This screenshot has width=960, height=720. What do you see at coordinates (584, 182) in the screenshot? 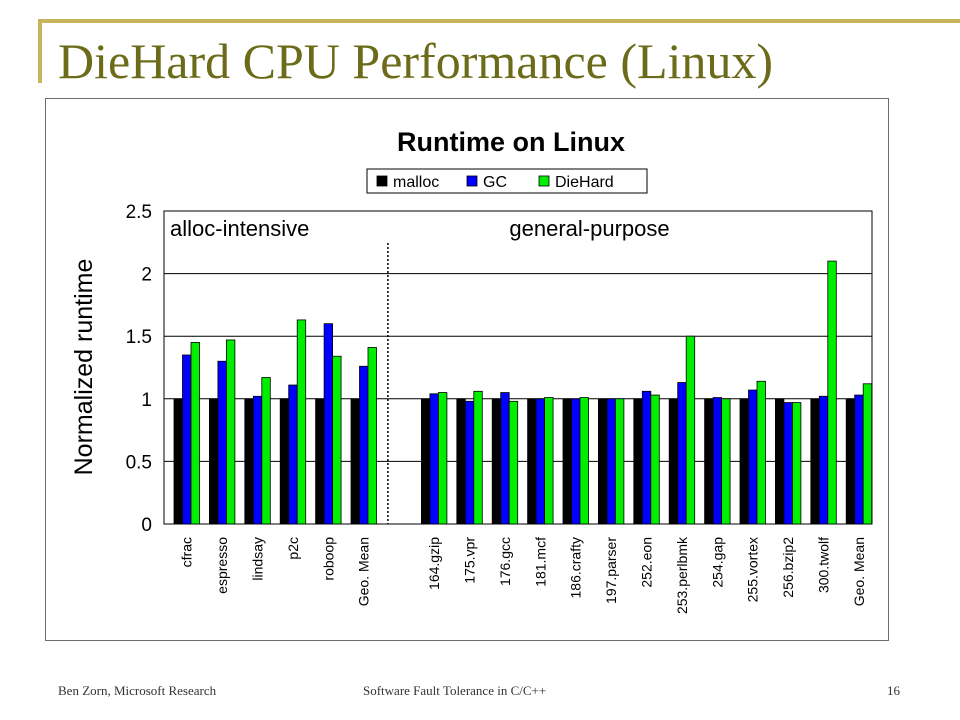
I see `legend-label: DieHard` at bounding box center [584, 182].